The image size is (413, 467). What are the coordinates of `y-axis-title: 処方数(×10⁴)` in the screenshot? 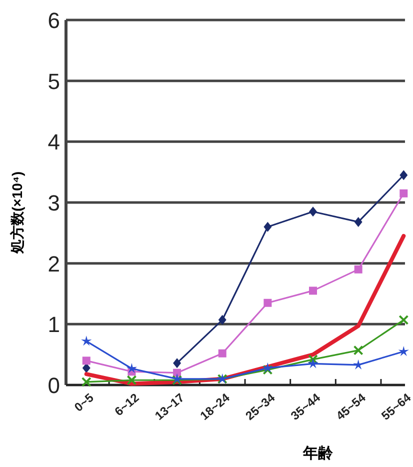 It's located at (17, 213).